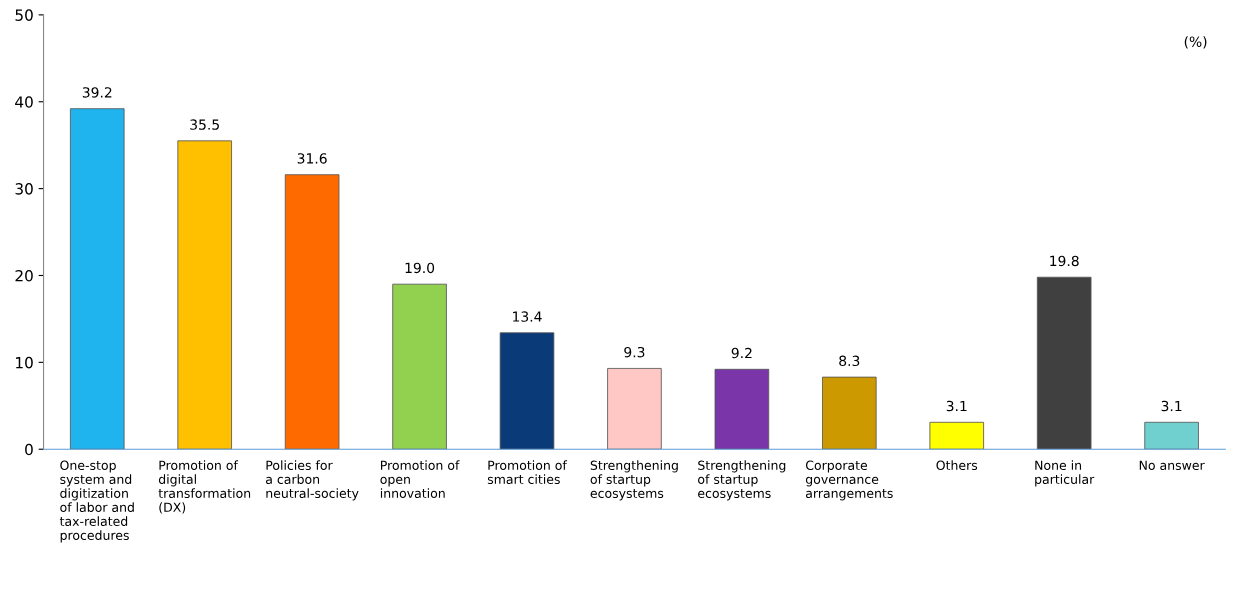 The width and height of the screenshot is (1244, 595). Describe the element at coordinates (634, 352) in the screenshot. I see `data-label: 9.3` at that location.